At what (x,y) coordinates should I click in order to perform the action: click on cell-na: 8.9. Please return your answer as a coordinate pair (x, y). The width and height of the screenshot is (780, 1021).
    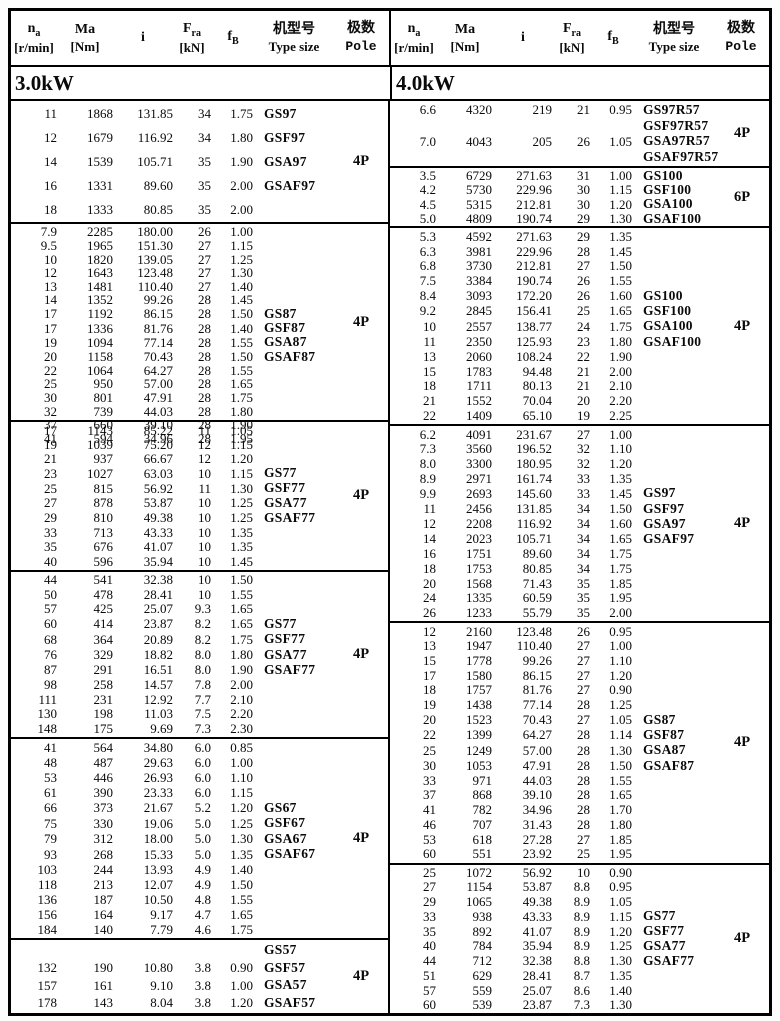
    Looking at the image, I should click on (427, 478).